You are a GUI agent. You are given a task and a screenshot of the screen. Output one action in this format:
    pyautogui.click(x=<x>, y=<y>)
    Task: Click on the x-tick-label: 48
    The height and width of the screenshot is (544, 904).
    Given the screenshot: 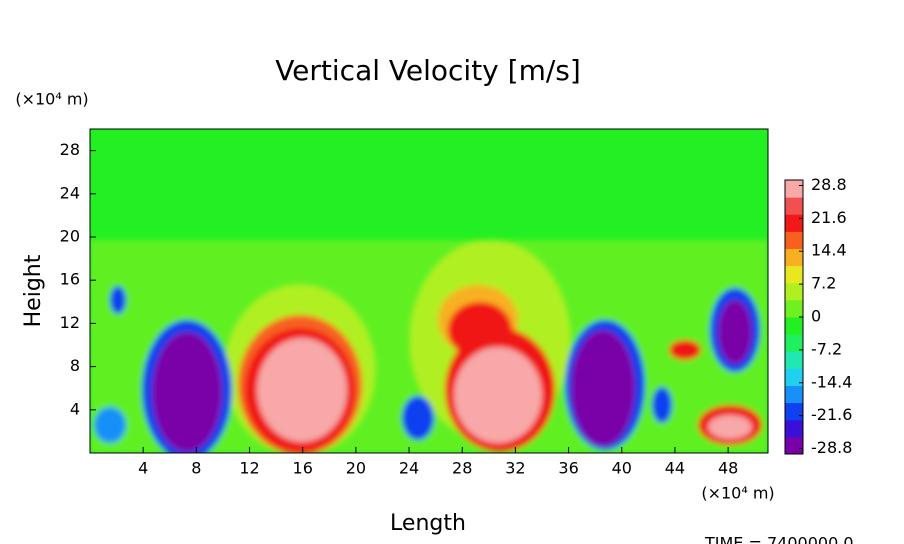 What is the action you would take?
    pyautogui.click(x=728, y=468)
    